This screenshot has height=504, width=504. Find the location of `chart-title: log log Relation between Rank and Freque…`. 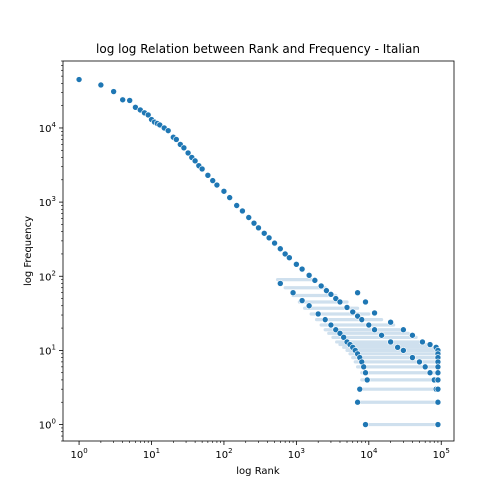

chart-title: log log Relation between Rank and Freque… is located at coordinates (258, 49).